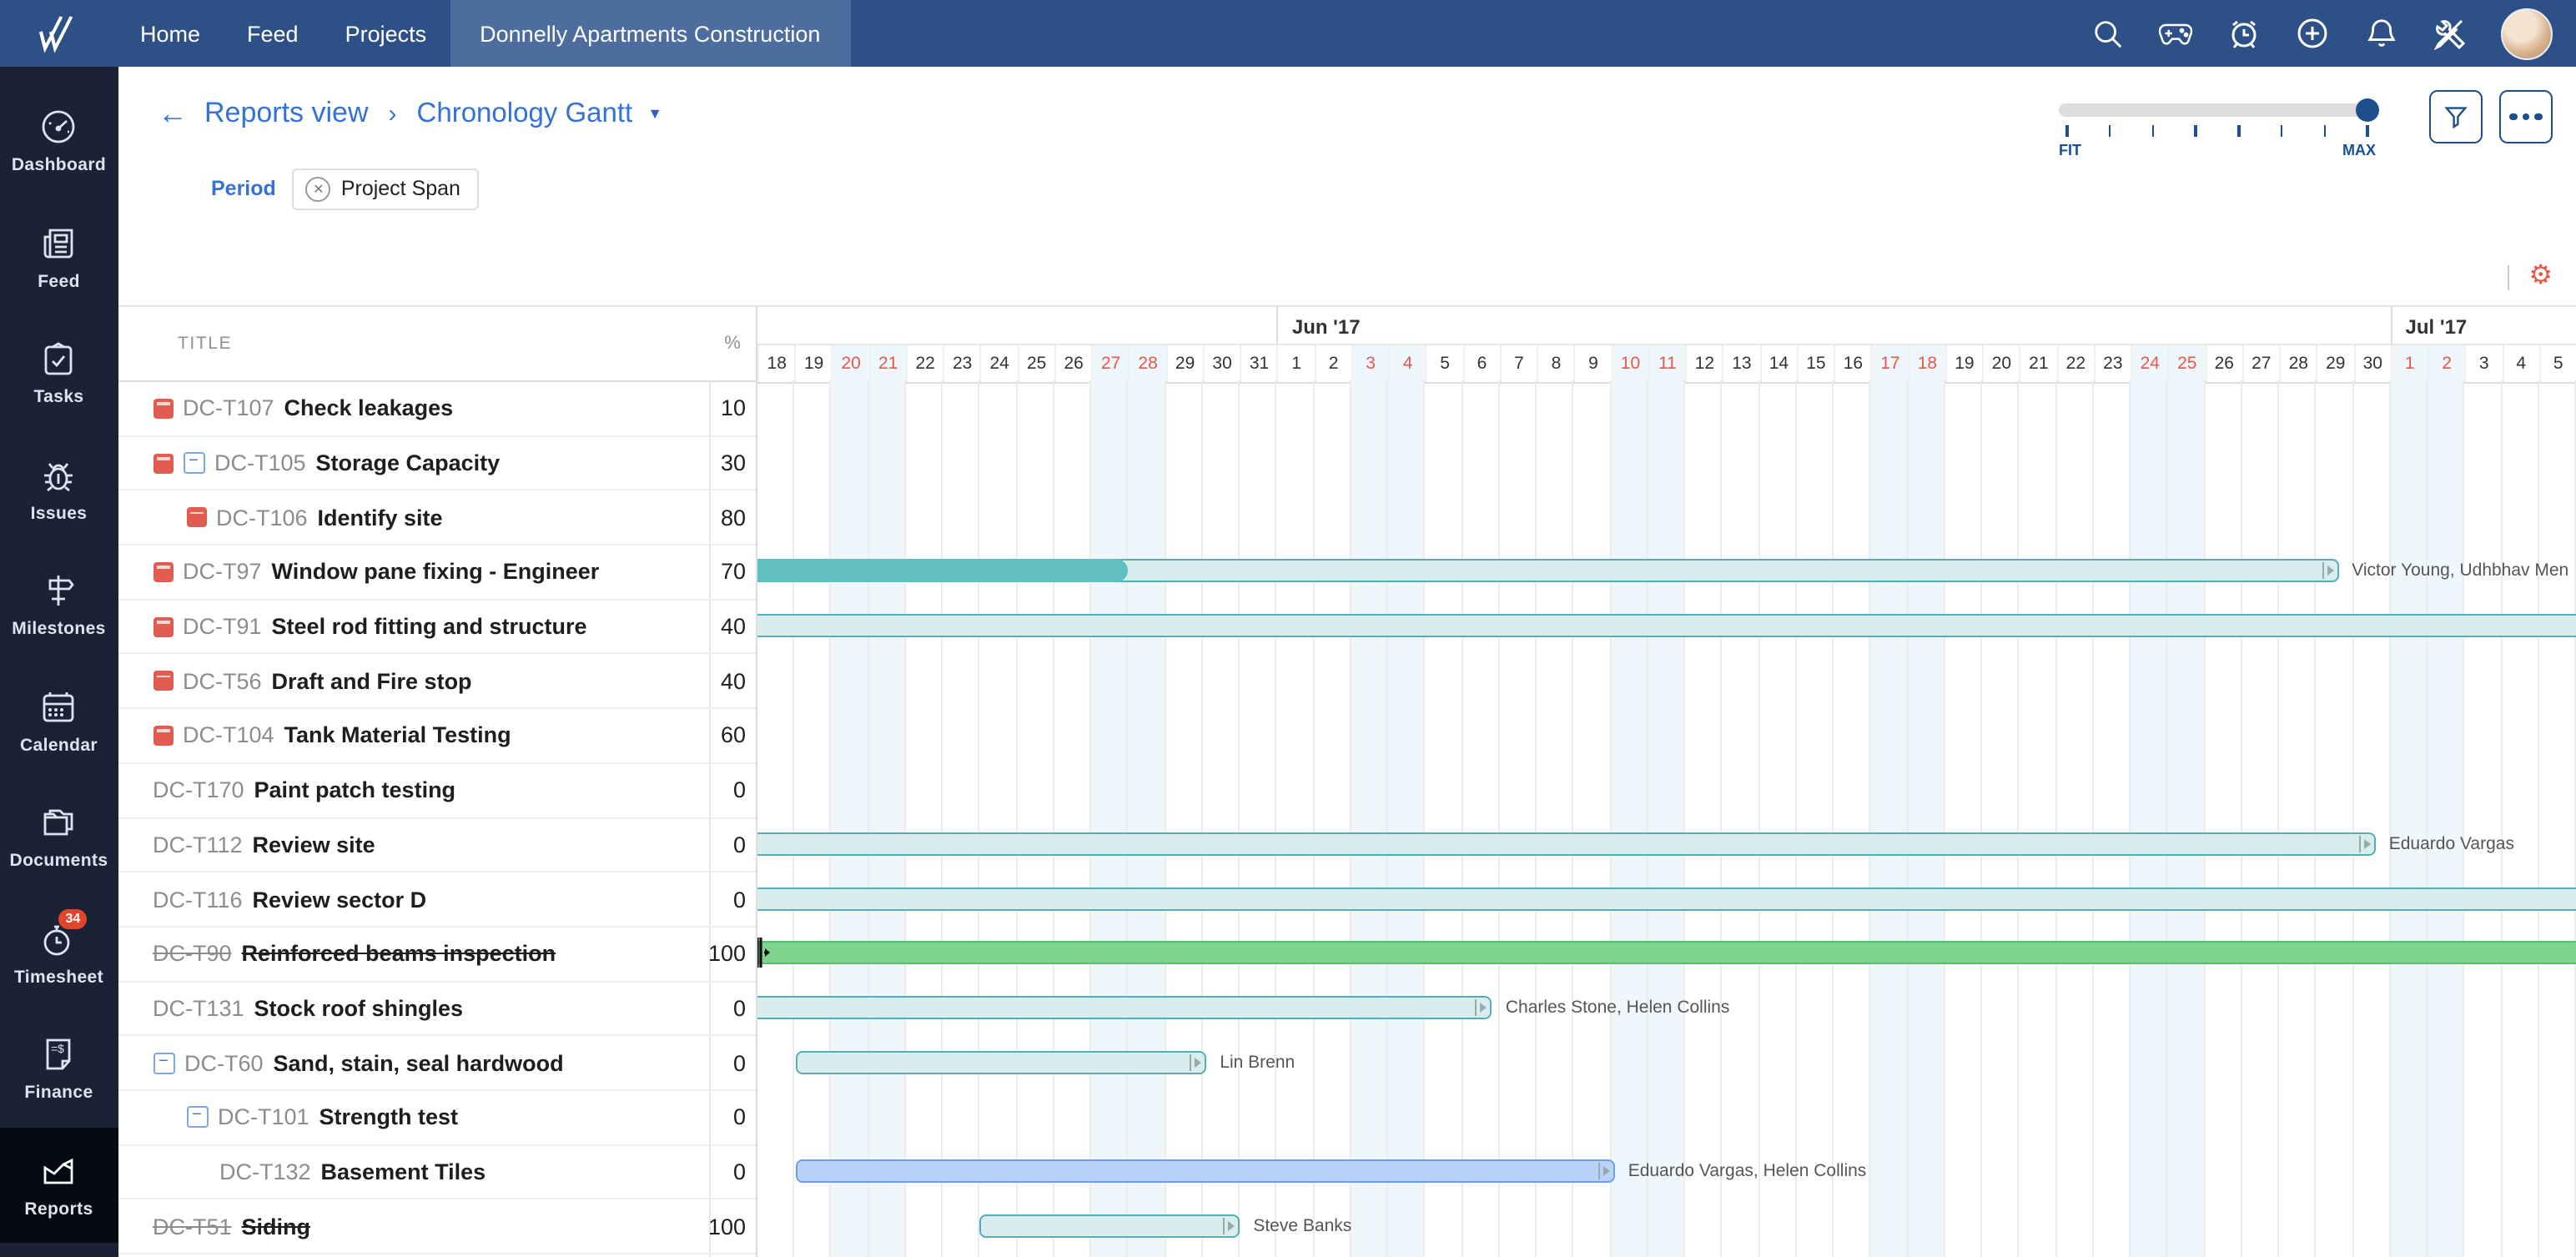 Image resolution: width=2576 pixels, height=1257 pixels. What do you see at coordinates (437, 1063) in the screenshot?
I see `table-row-DC-T60: − DC-T60 Sand, stain, seal hardwood 0` at bounding box center [437, 1063].